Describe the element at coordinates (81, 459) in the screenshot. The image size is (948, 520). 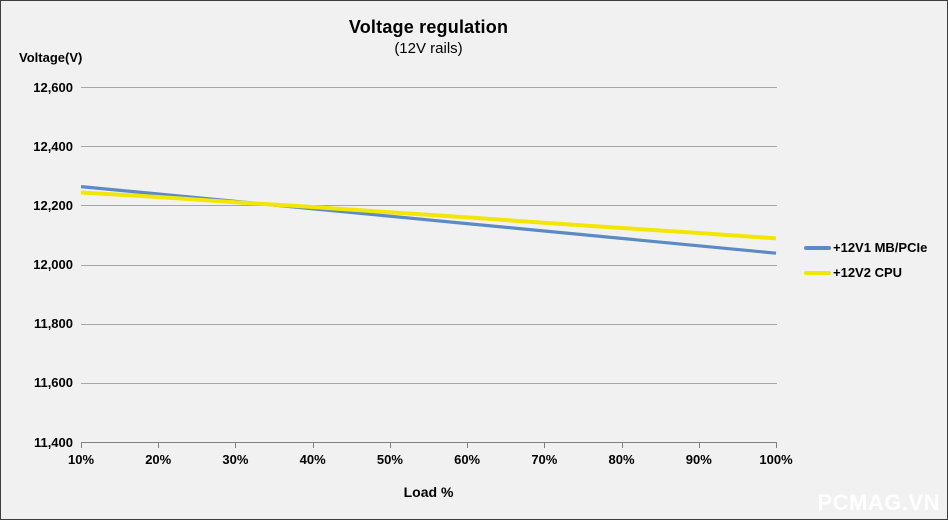
I see `x-tick-label: 10%` at that location.